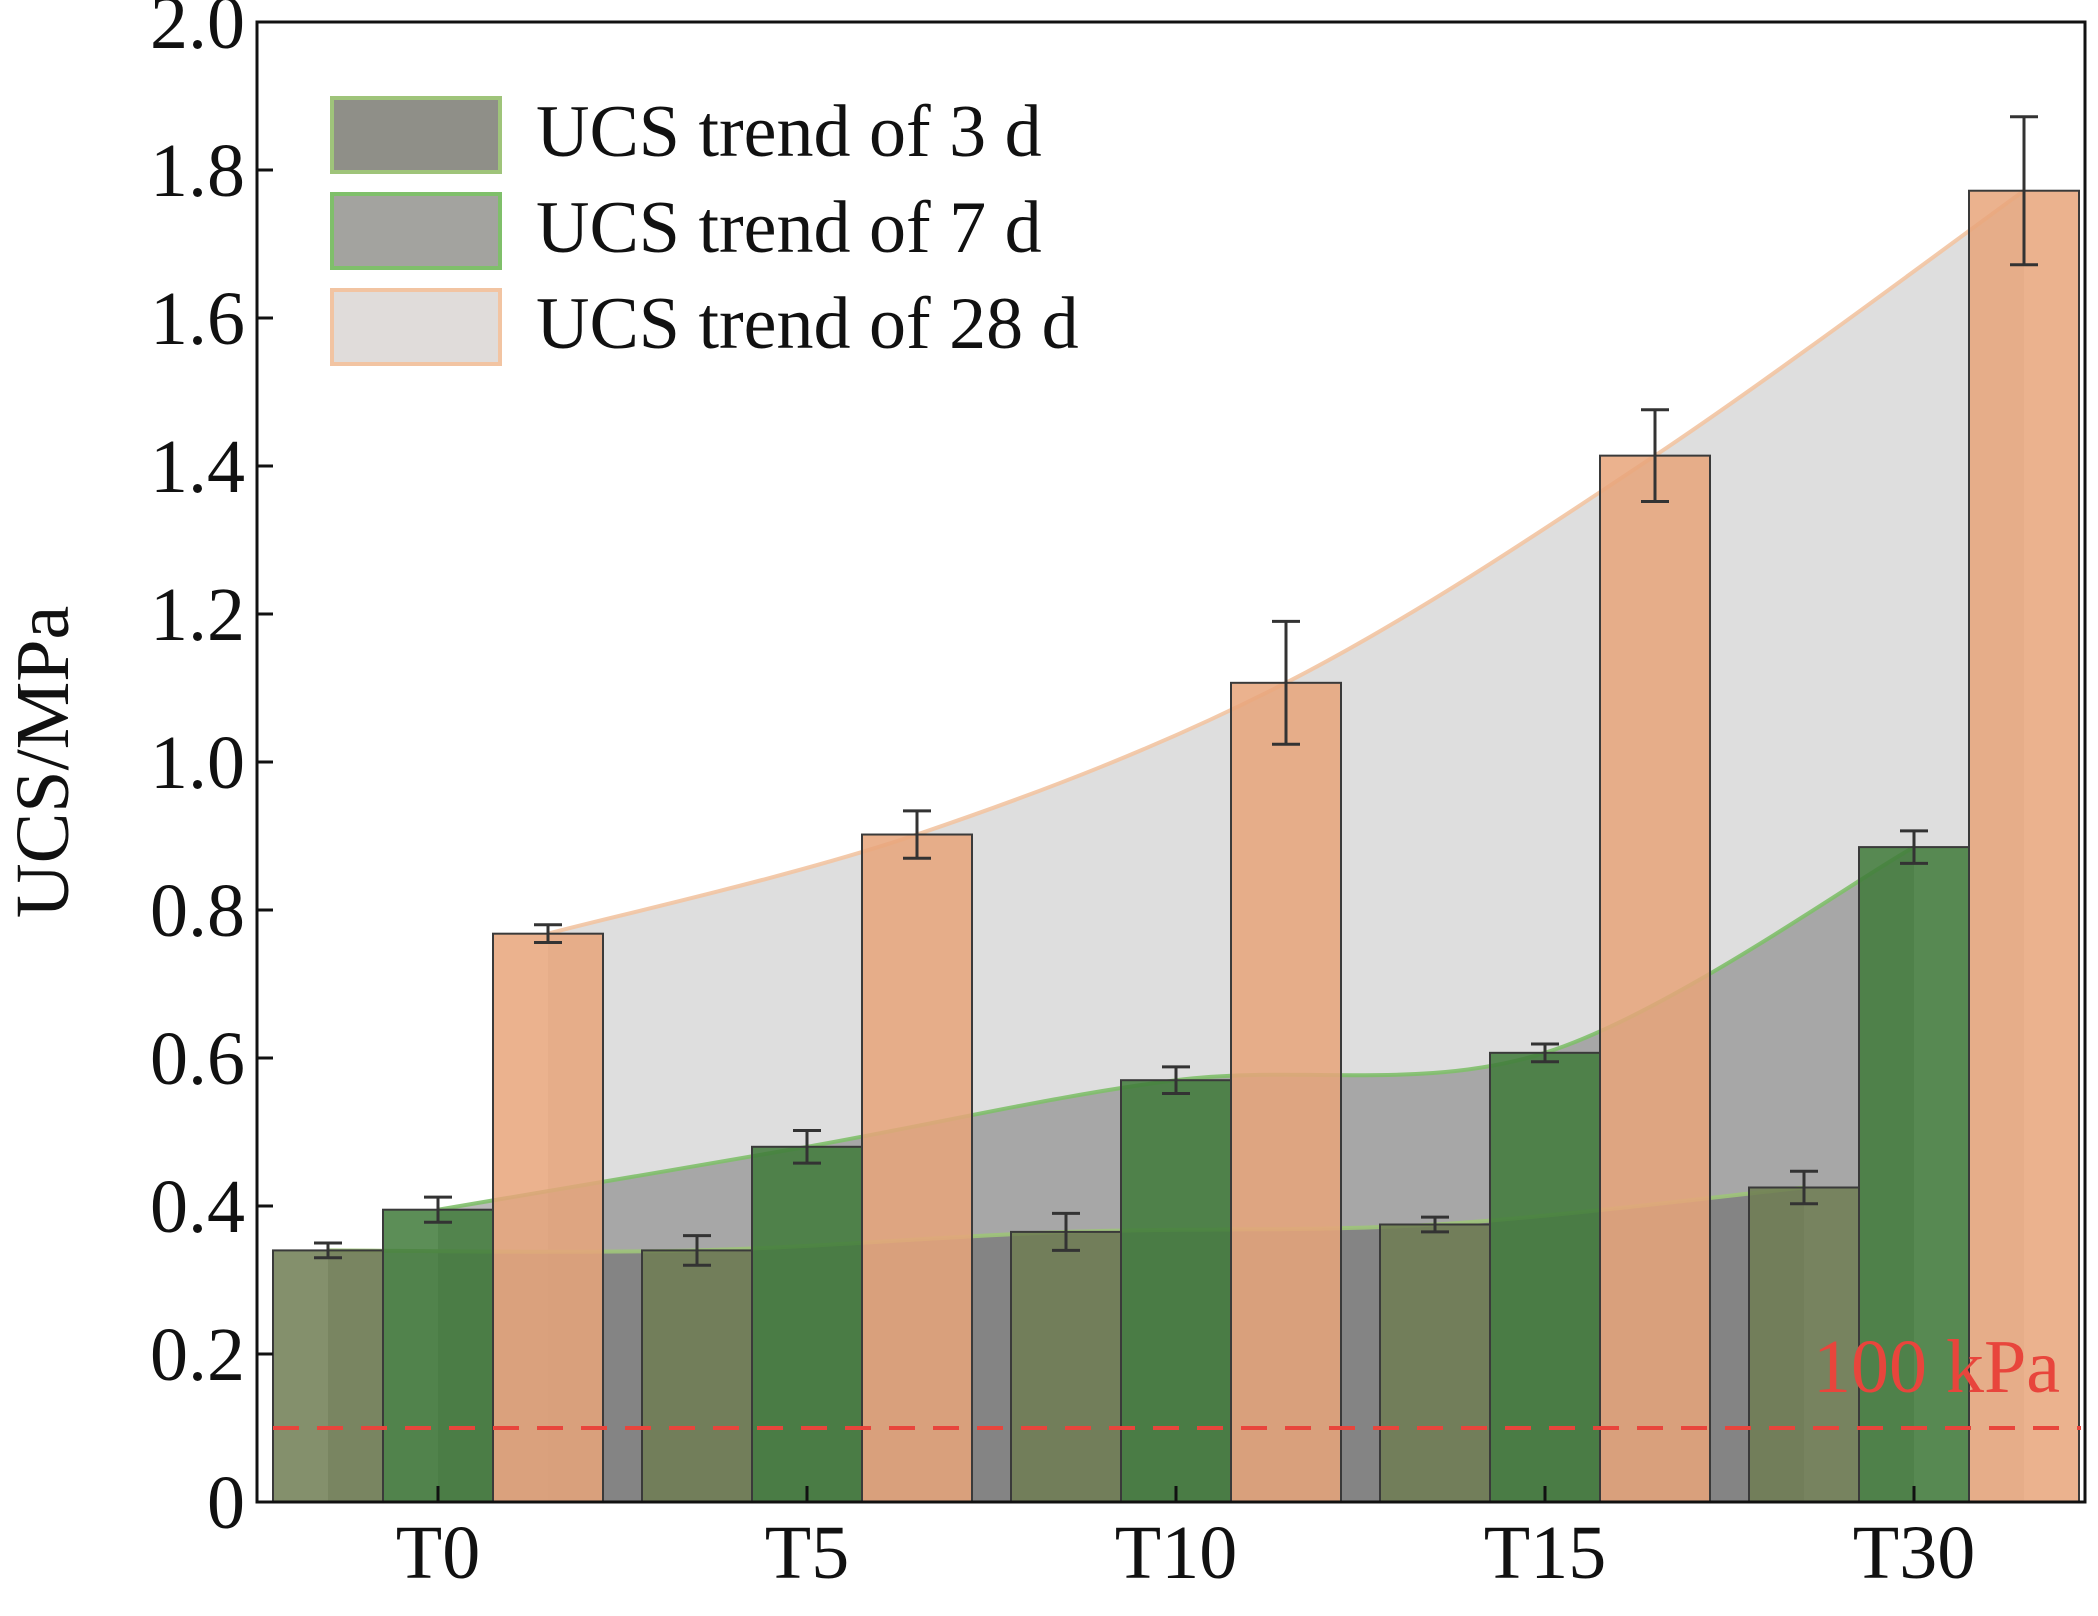 The width and height of the screenshot is (2098, 1616). Describe the element at coordinates (197, 1207) in the screenshot. I see `y-tick-label: 0.4` at that location.